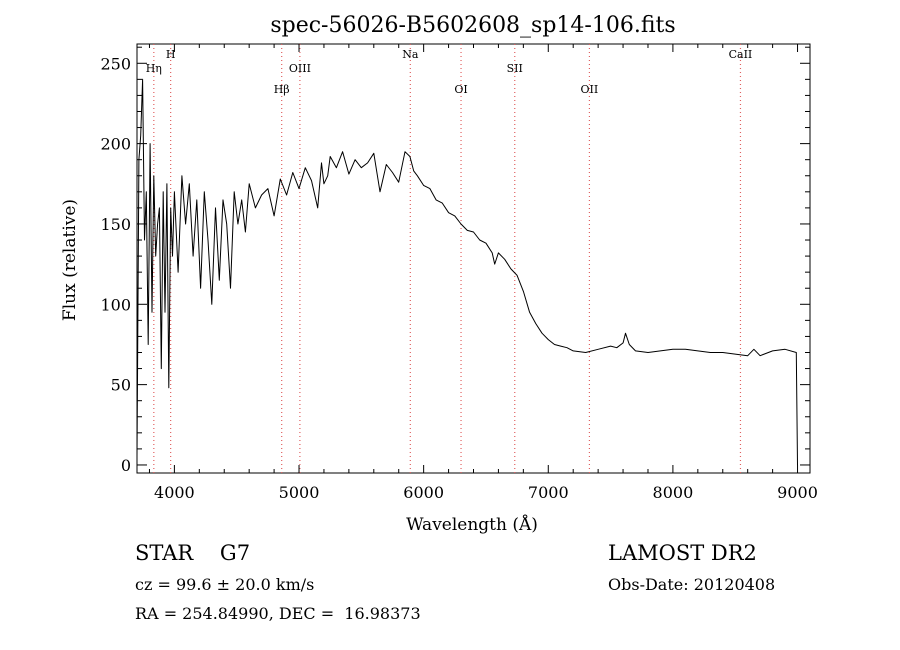 The image size is (900, 650). Describe the element at coordinates (121, 385) in the screenshot. I see `y-tick-label: 50` at that location.